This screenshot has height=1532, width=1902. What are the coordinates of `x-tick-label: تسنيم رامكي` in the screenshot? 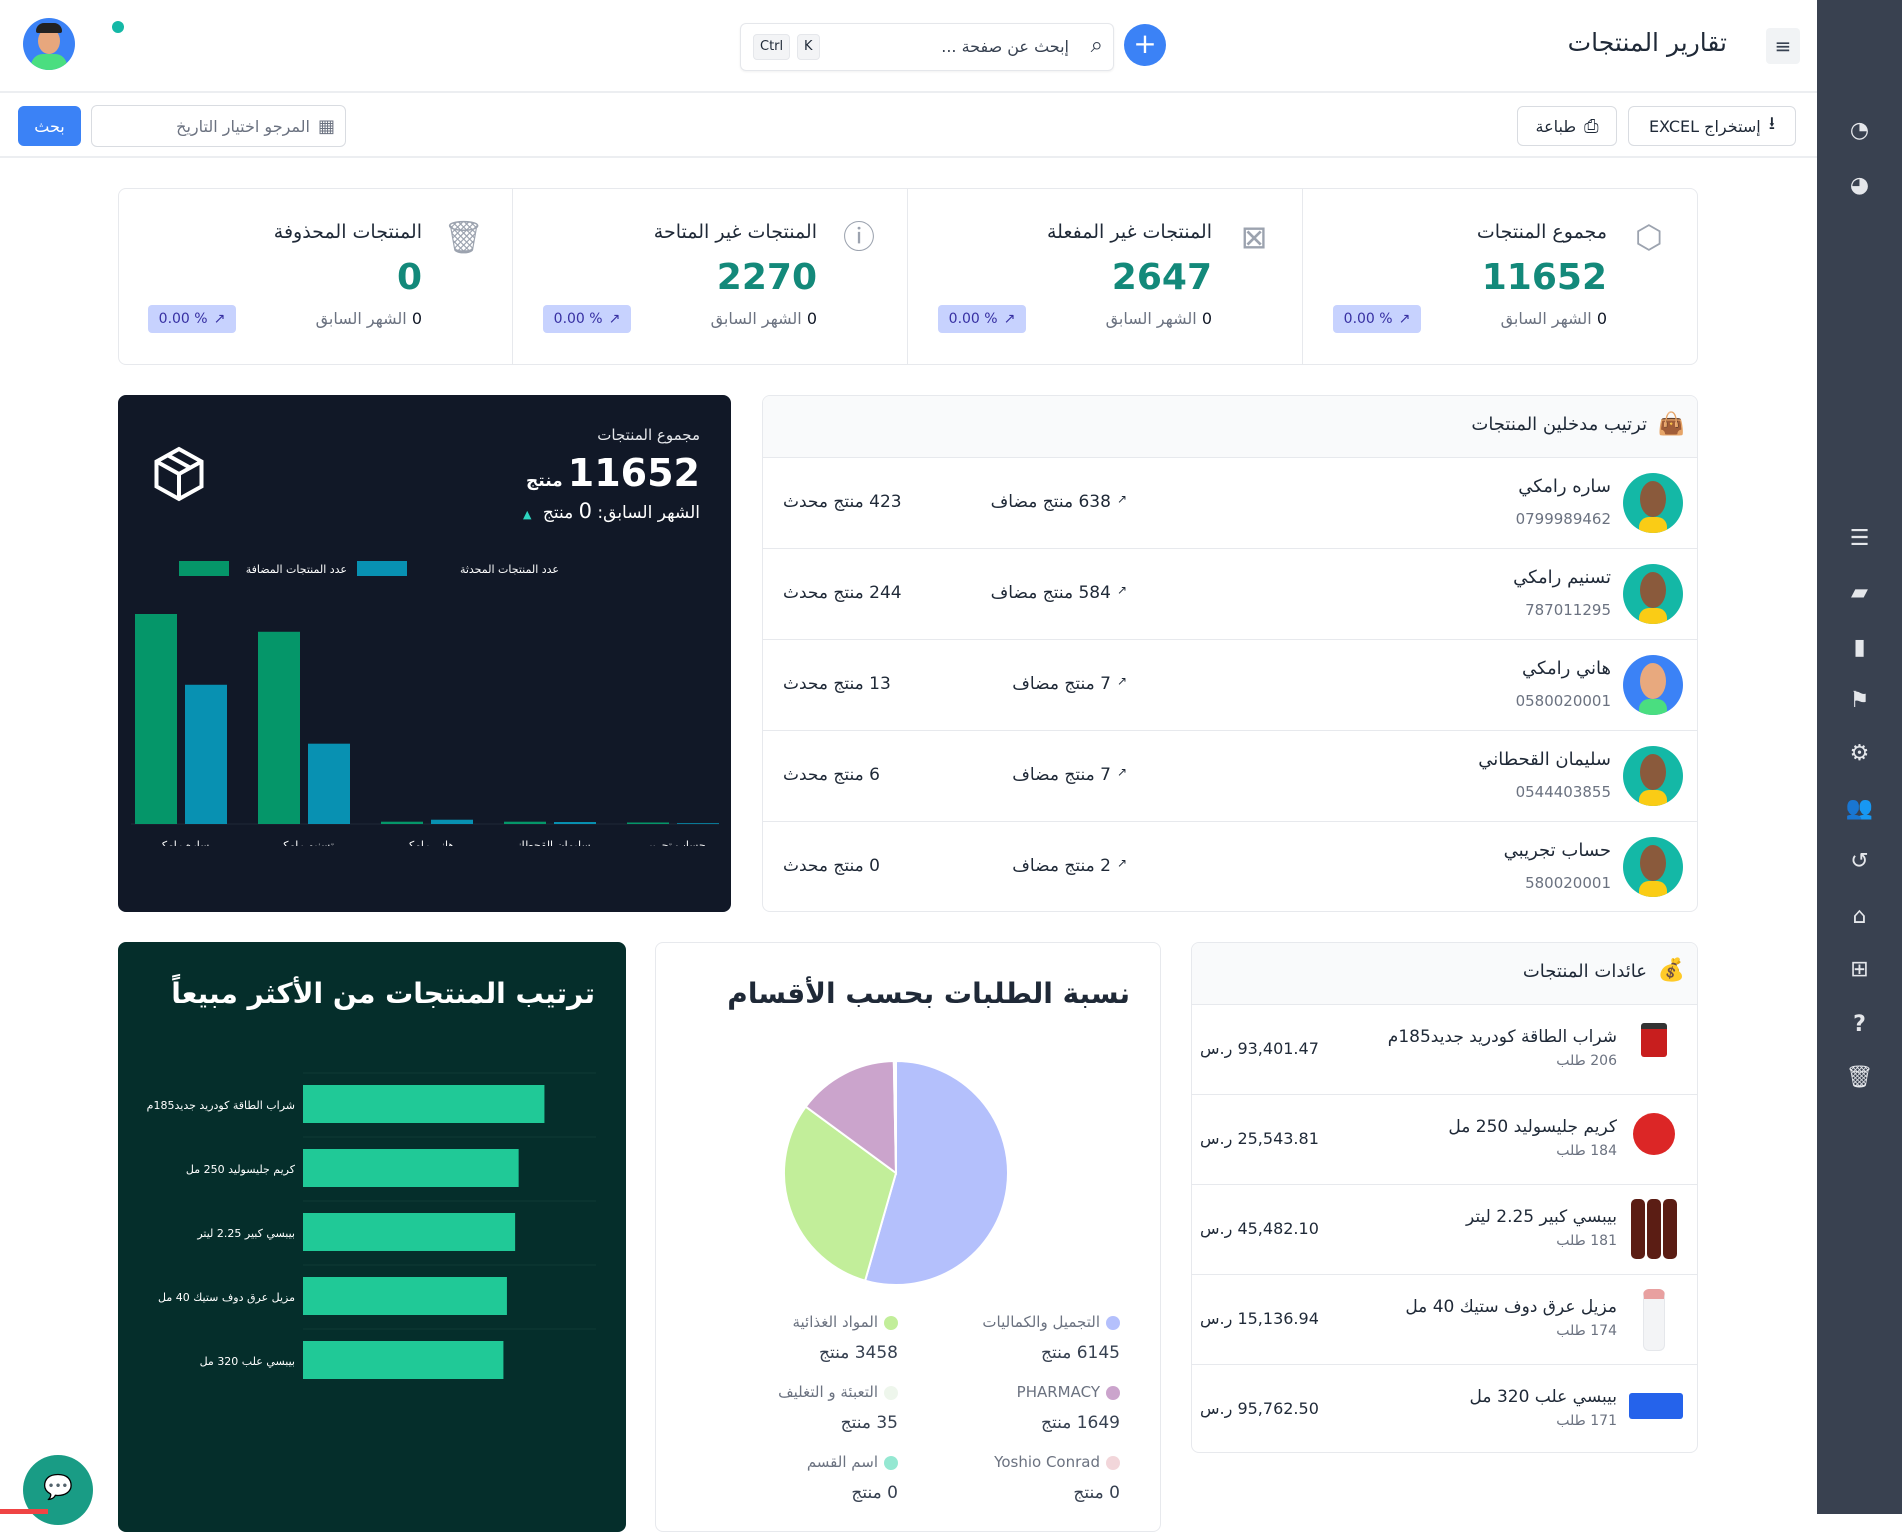 It's located at (304, 842).